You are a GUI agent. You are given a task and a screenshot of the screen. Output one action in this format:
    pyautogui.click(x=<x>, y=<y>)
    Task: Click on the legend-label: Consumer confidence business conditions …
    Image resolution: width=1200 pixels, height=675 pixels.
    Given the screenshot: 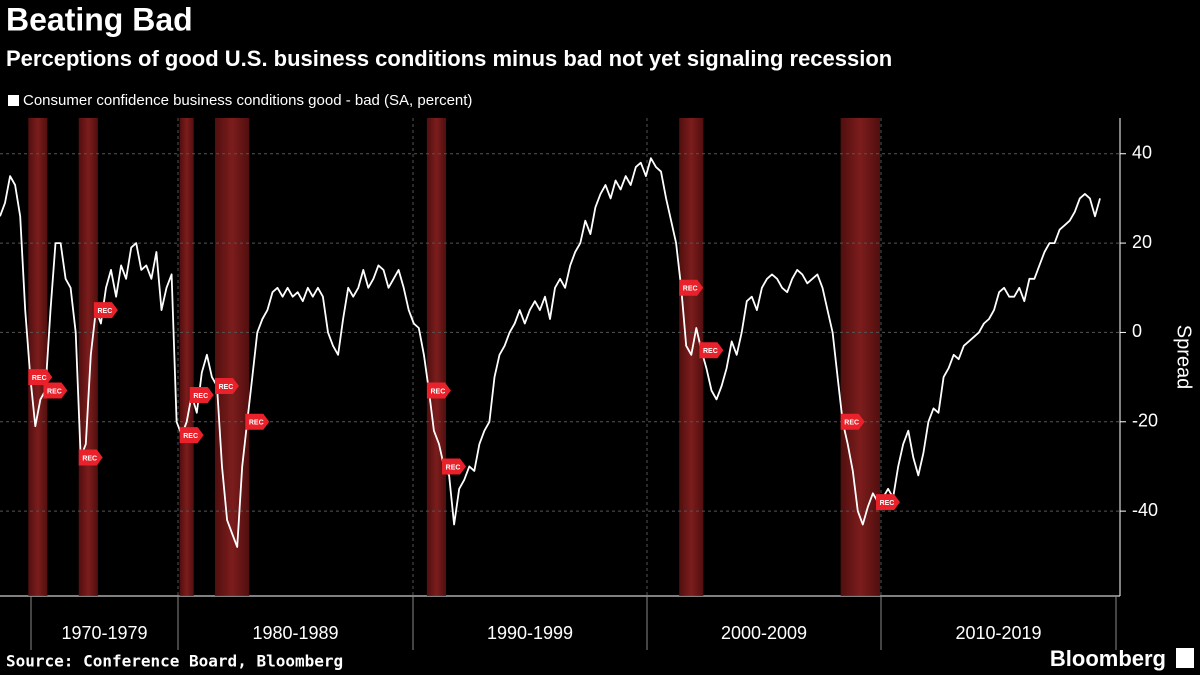 What is the action you would take?
    pyautogui.click(x=247, y=100)
    